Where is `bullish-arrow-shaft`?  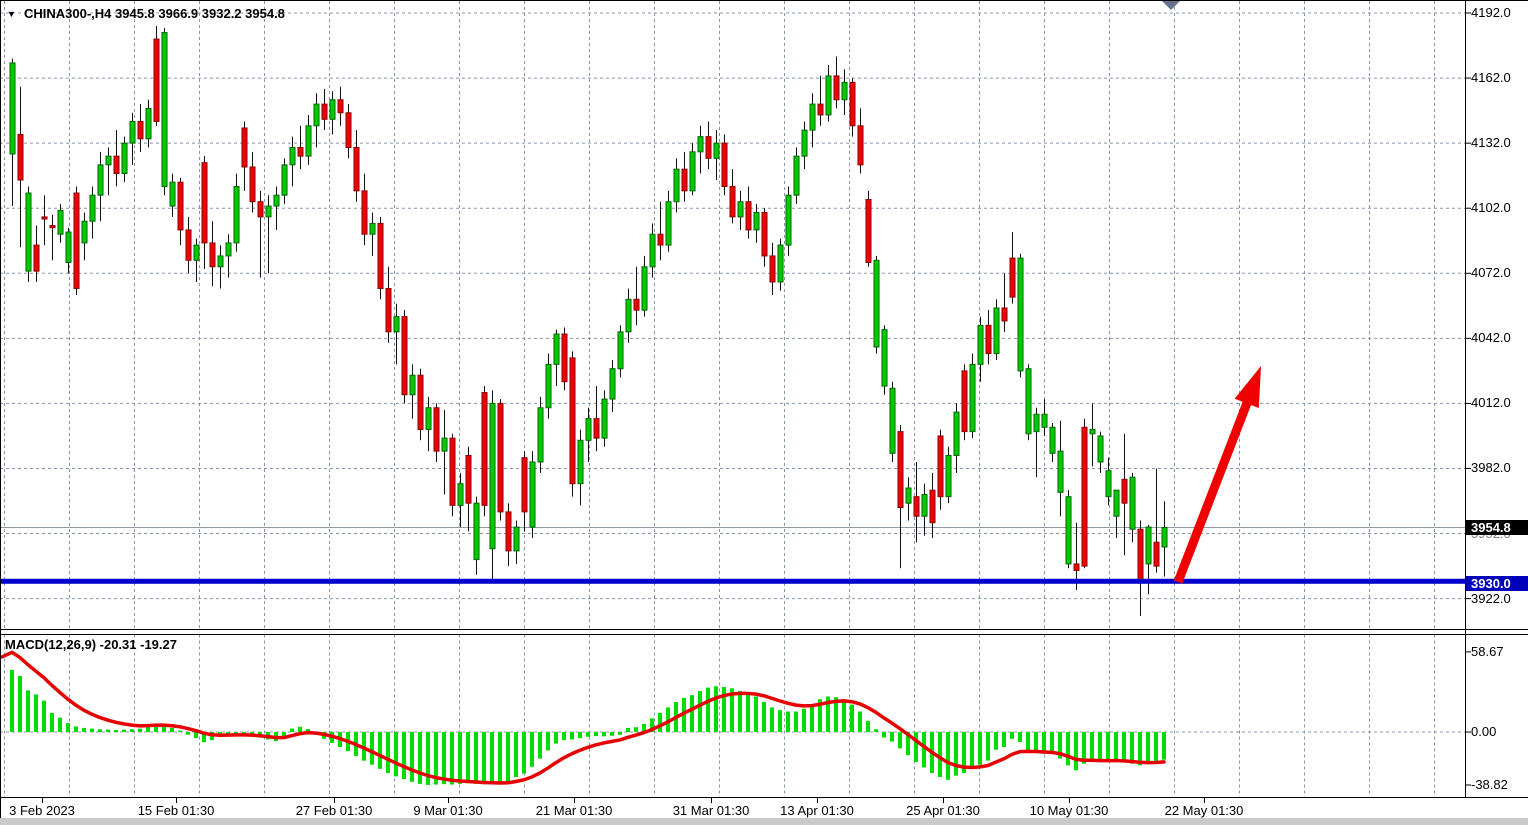 bullish-arrow-shaft is located at coordinates (1212, 492).